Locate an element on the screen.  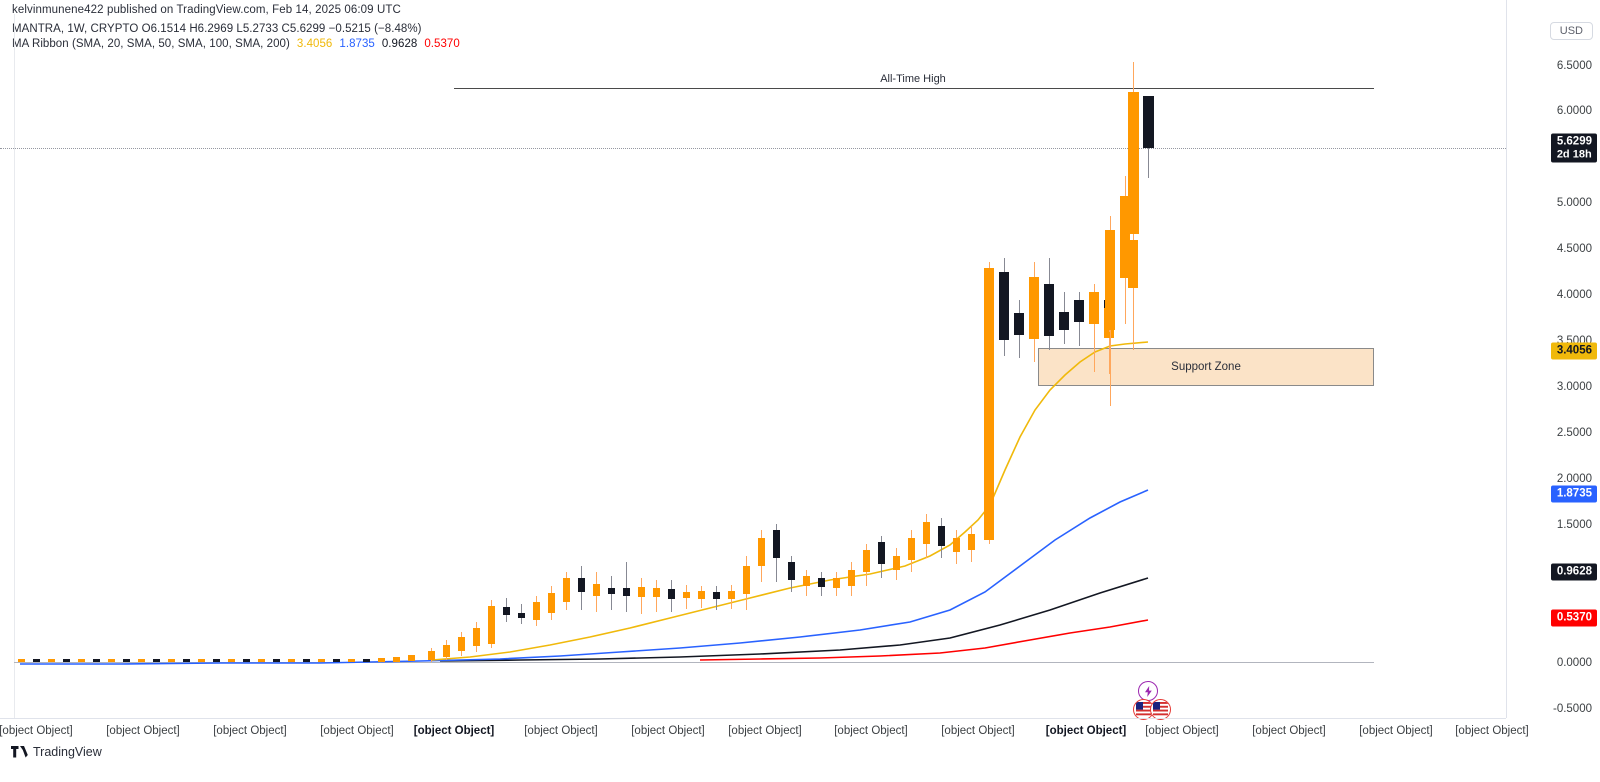
sma100-price-badge: 0.9628 is located at coordinates (1573, 572).